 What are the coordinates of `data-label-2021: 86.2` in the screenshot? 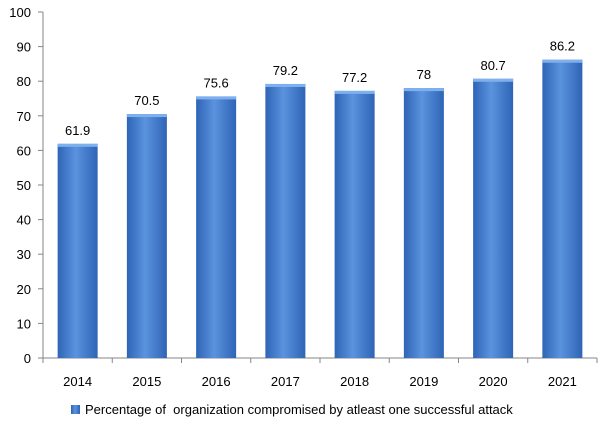 It's located at (562, 46).